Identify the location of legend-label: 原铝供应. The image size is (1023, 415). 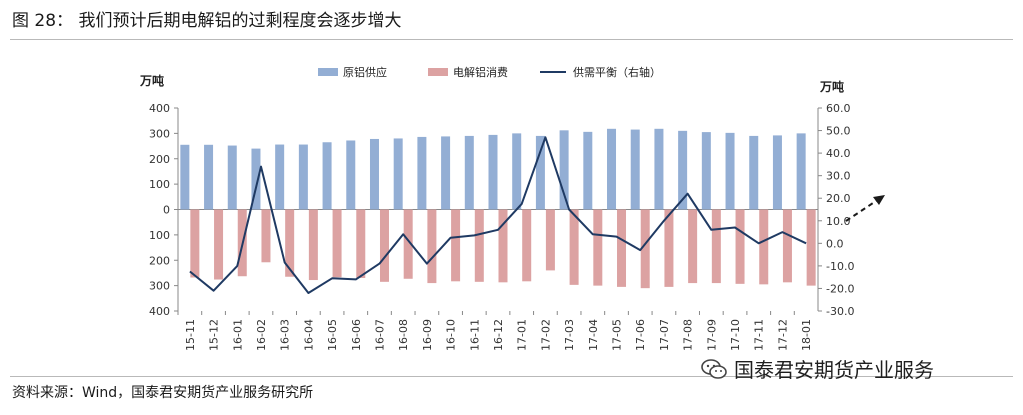
(365, 72).